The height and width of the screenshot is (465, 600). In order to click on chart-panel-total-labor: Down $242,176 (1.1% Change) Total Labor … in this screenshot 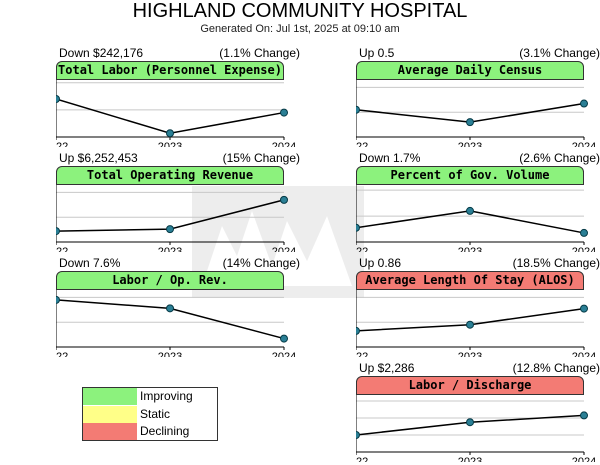, I will do `click(178, 96)`.